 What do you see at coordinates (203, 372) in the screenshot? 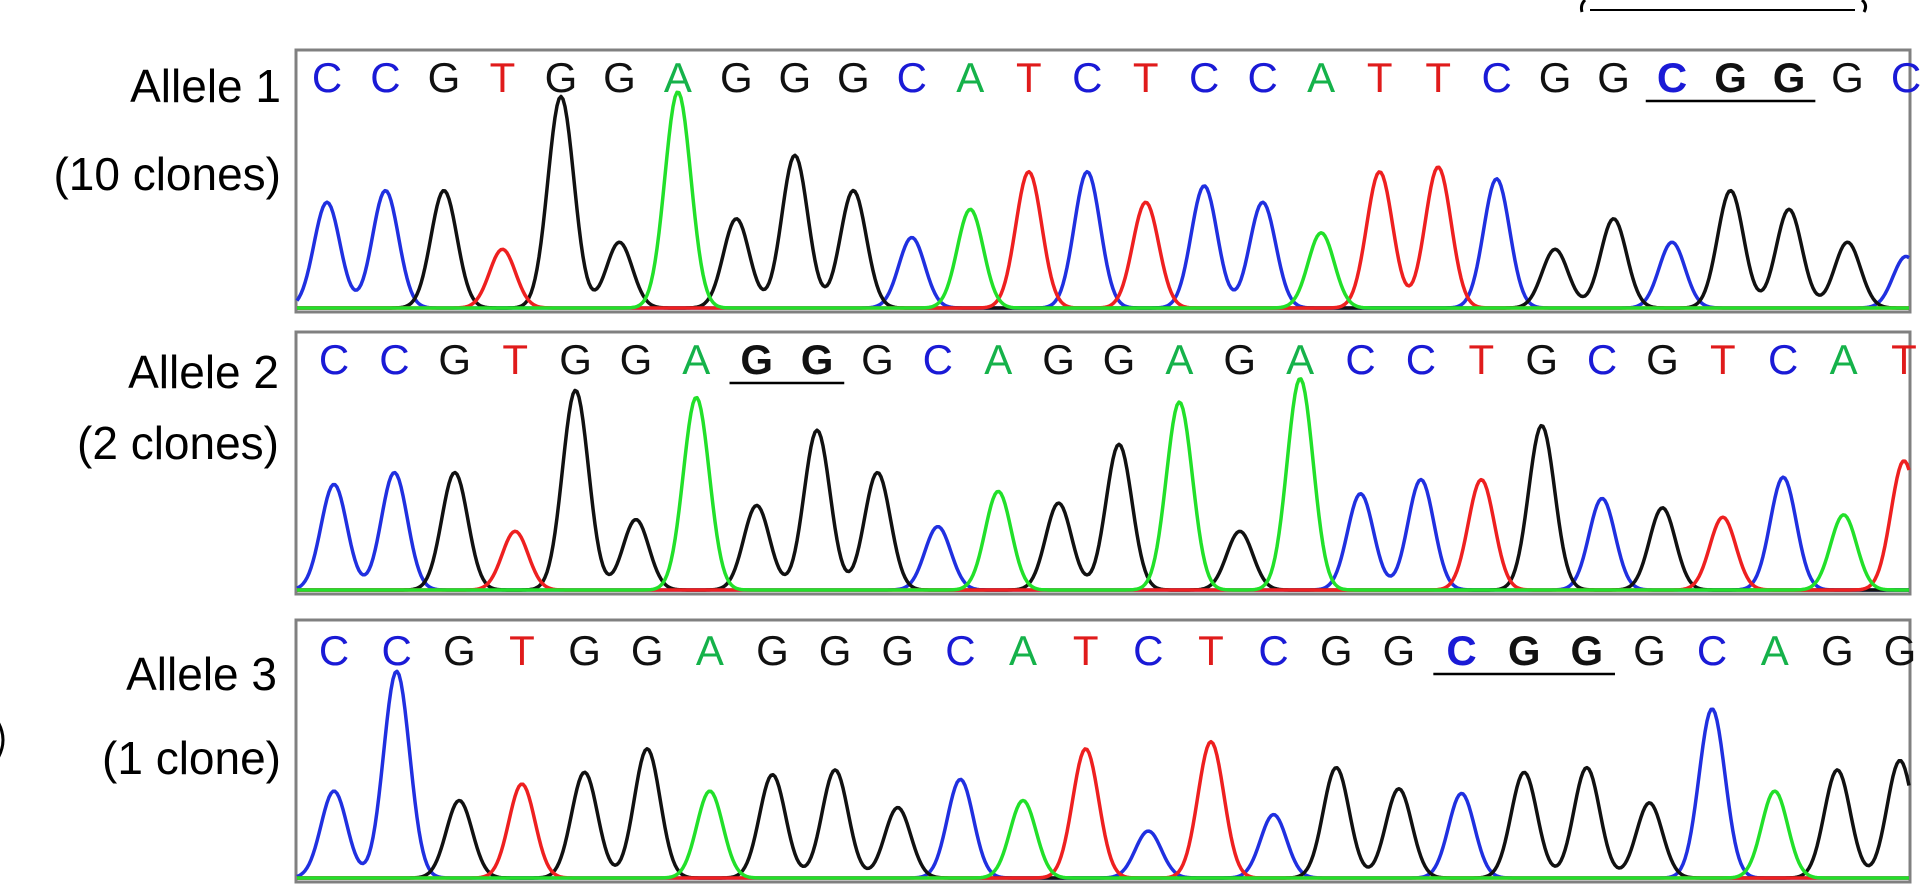
I see `allele-2-label: Allele 2` at bounding box center [203, 372].